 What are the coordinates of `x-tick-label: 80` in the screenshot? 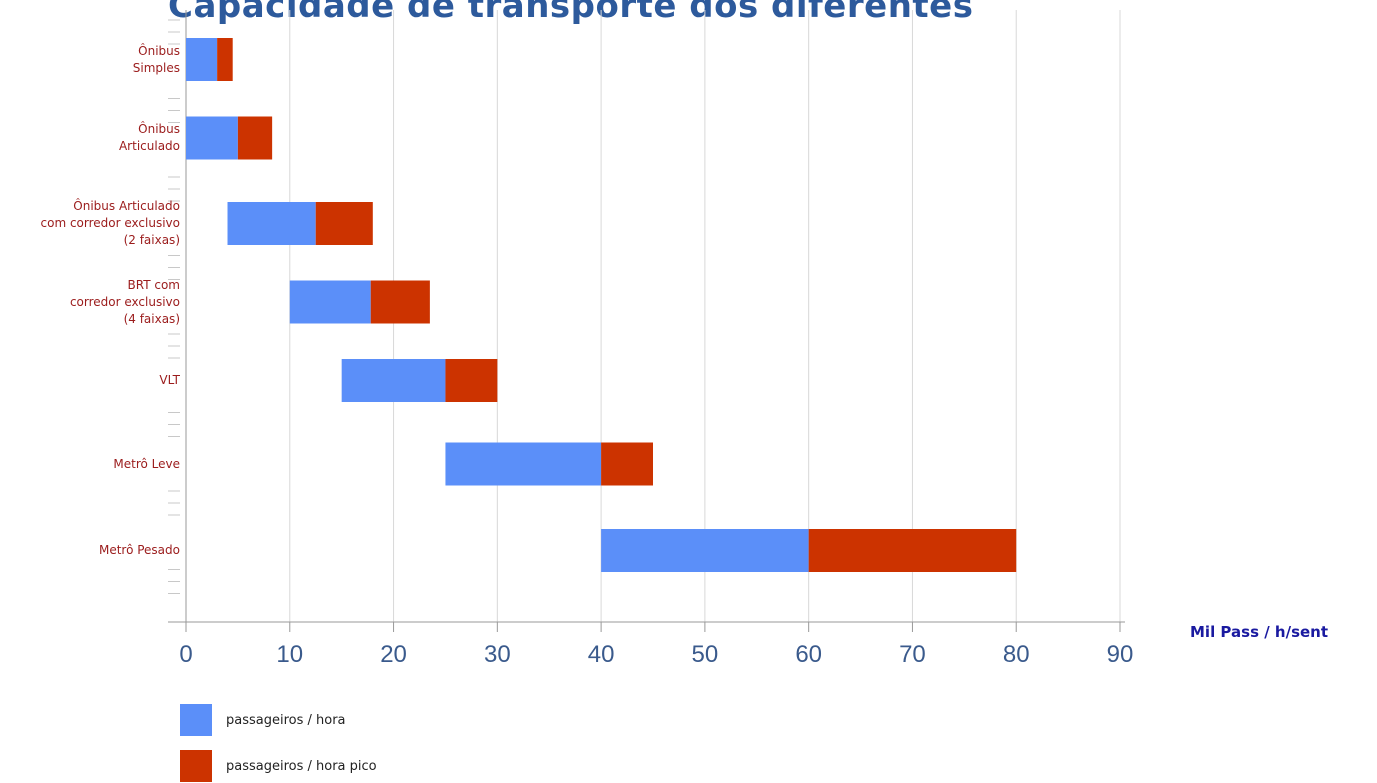 It's located at (1016, 654).